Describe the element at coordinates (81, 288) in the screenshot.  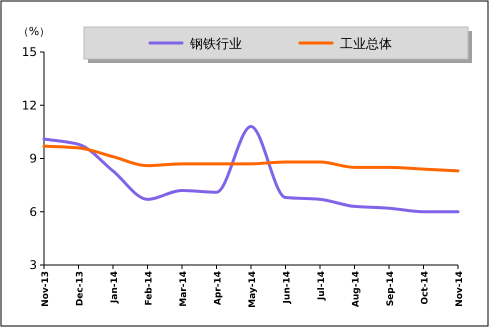
I see `x-tick-label: Dec-13` at that location.